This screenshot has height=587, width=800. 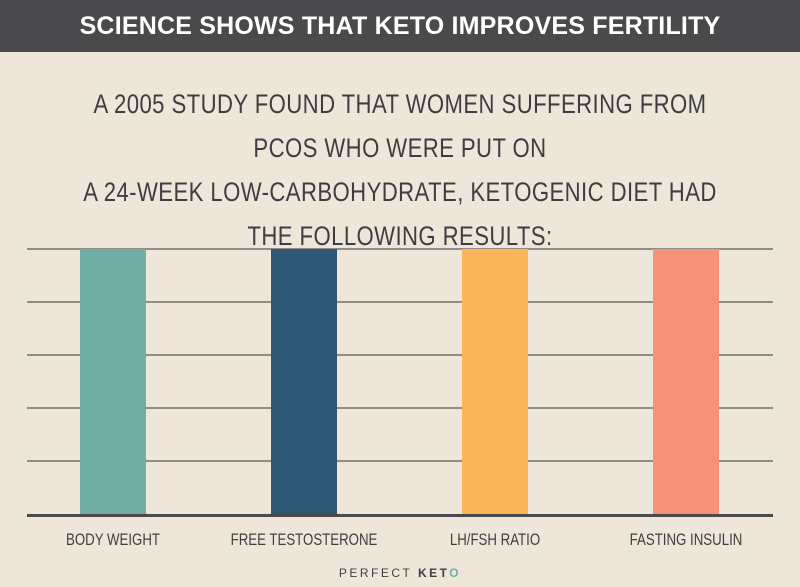 I want to click on x-tick-label: FREE TESTOSTERONE, so click(x=304, y=540).